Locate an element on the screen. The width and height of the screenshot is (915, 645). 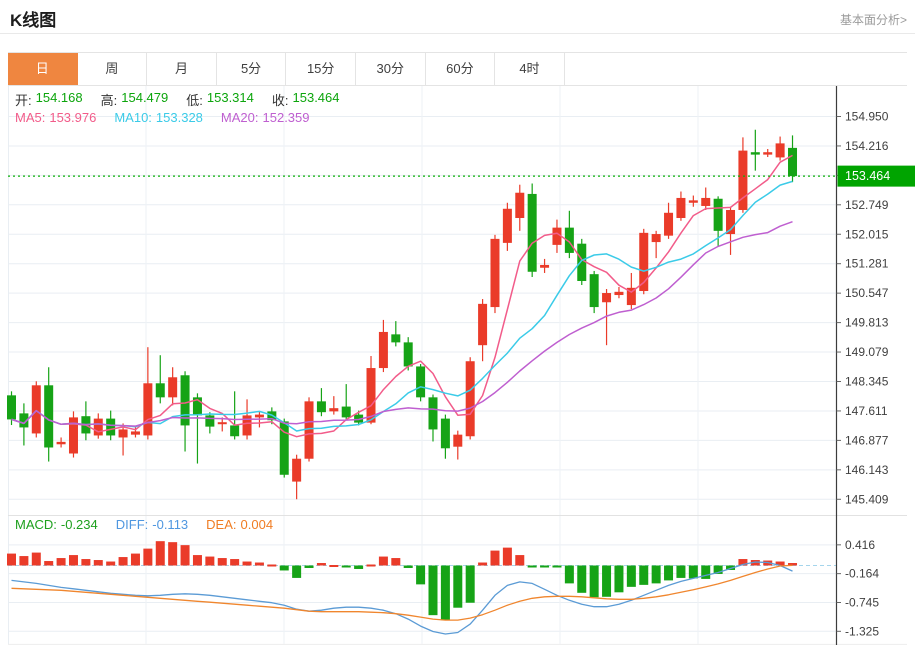
tab-7-4时: 4时 is located at coordinates (530, 69).